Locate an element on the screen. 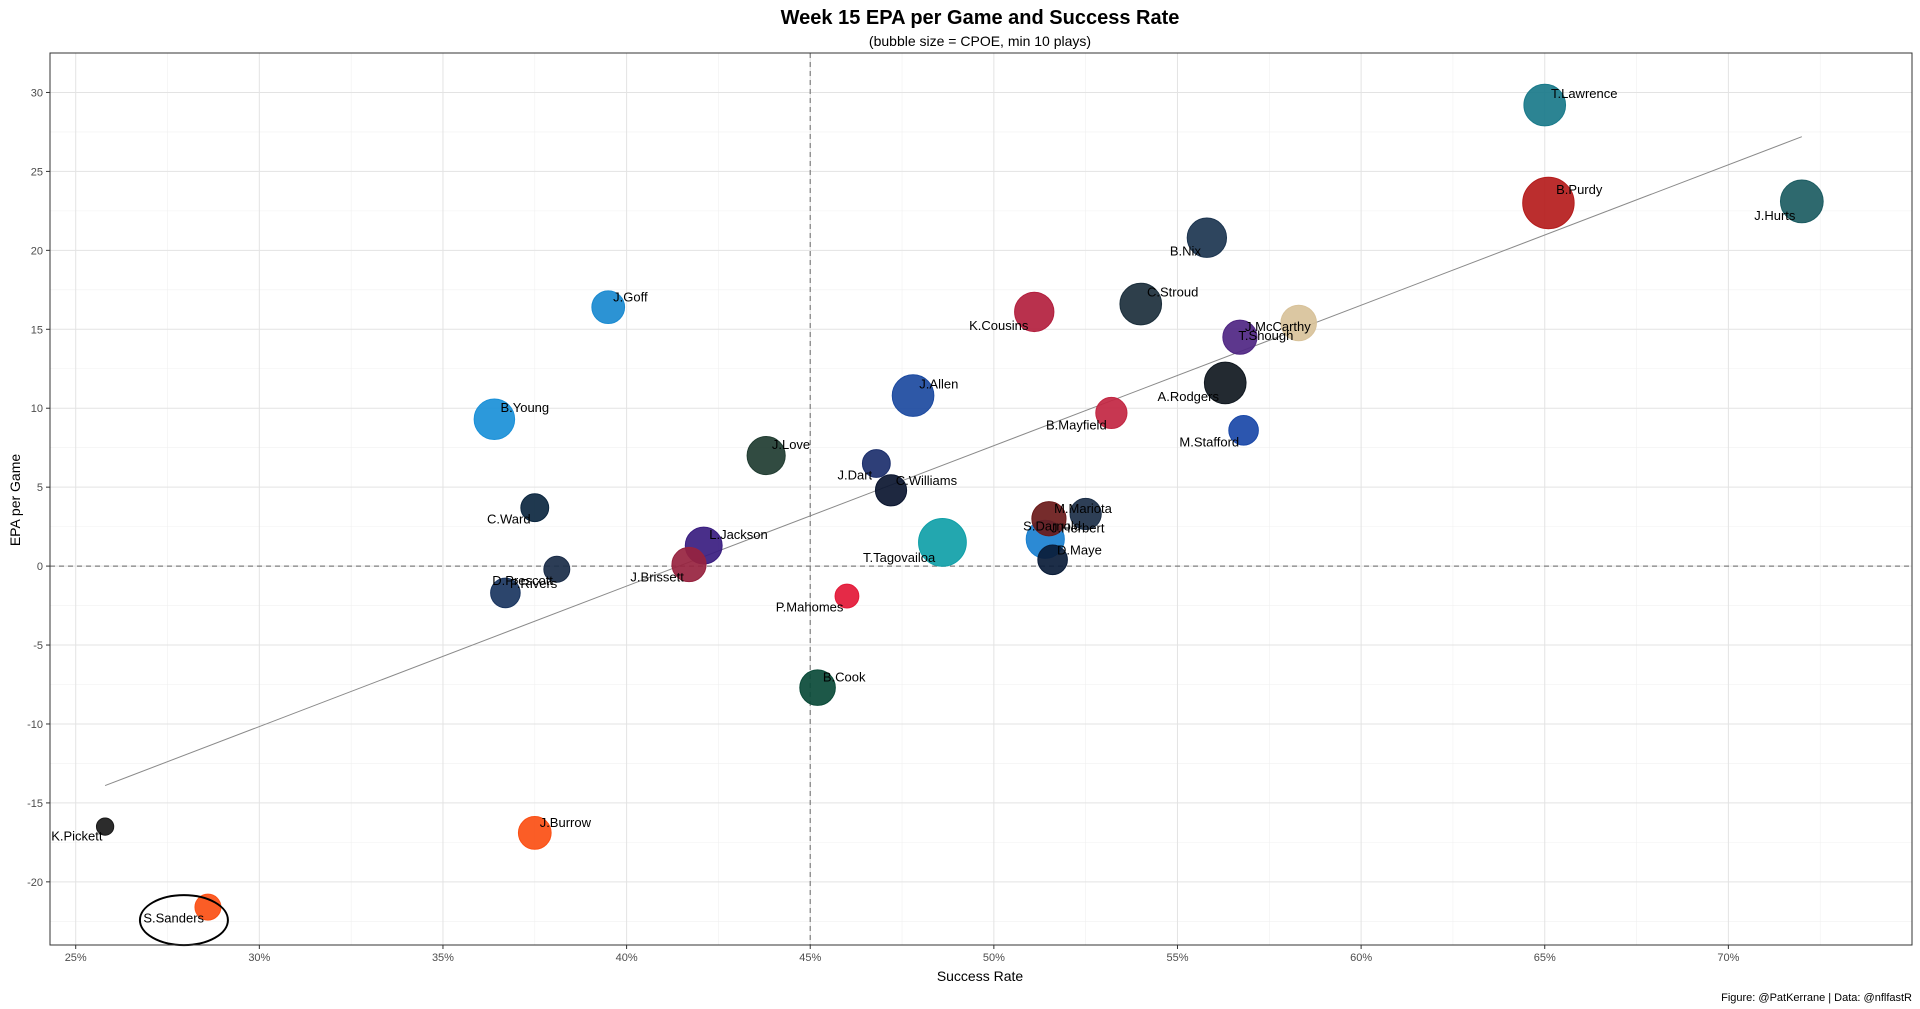 The width and height of the screenshot is (1920, 1009). y-tick-label: 0 is located at coordinates (40, 567).